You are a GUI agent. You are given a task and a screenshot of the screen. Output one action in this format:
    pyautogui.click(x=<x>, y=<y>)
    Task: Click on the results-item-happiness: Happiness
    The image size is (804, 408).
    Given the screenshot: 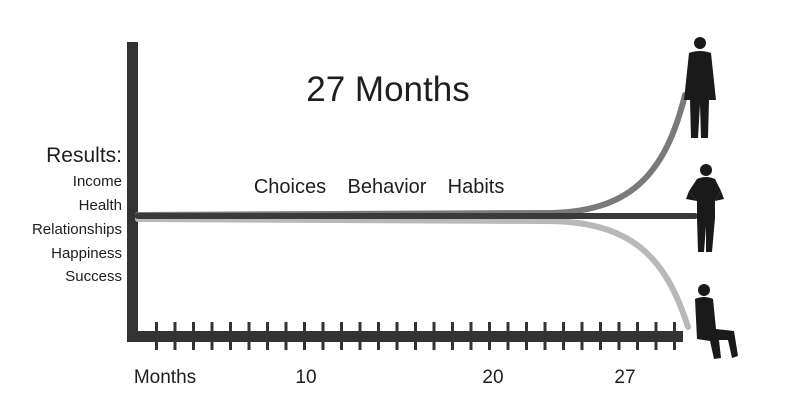 What is the action you would take?
    pyautogui.click(x=86, y=253)
    